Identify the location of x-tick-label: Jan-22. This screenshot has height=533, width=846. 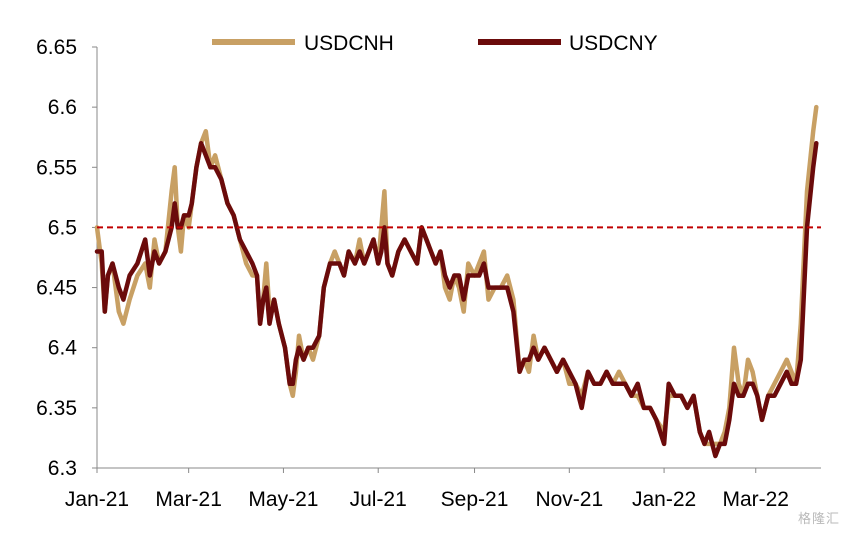
(664, 499).